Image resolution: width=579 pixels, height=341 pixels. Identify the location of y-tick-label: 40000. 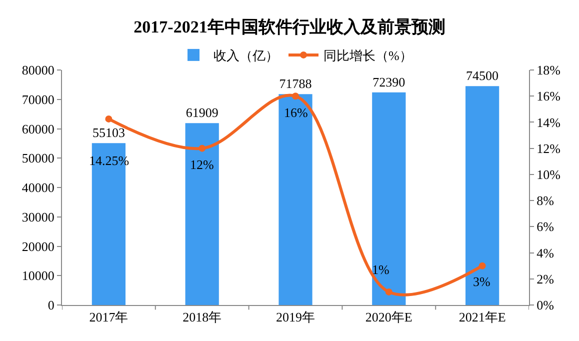
(38, 188).